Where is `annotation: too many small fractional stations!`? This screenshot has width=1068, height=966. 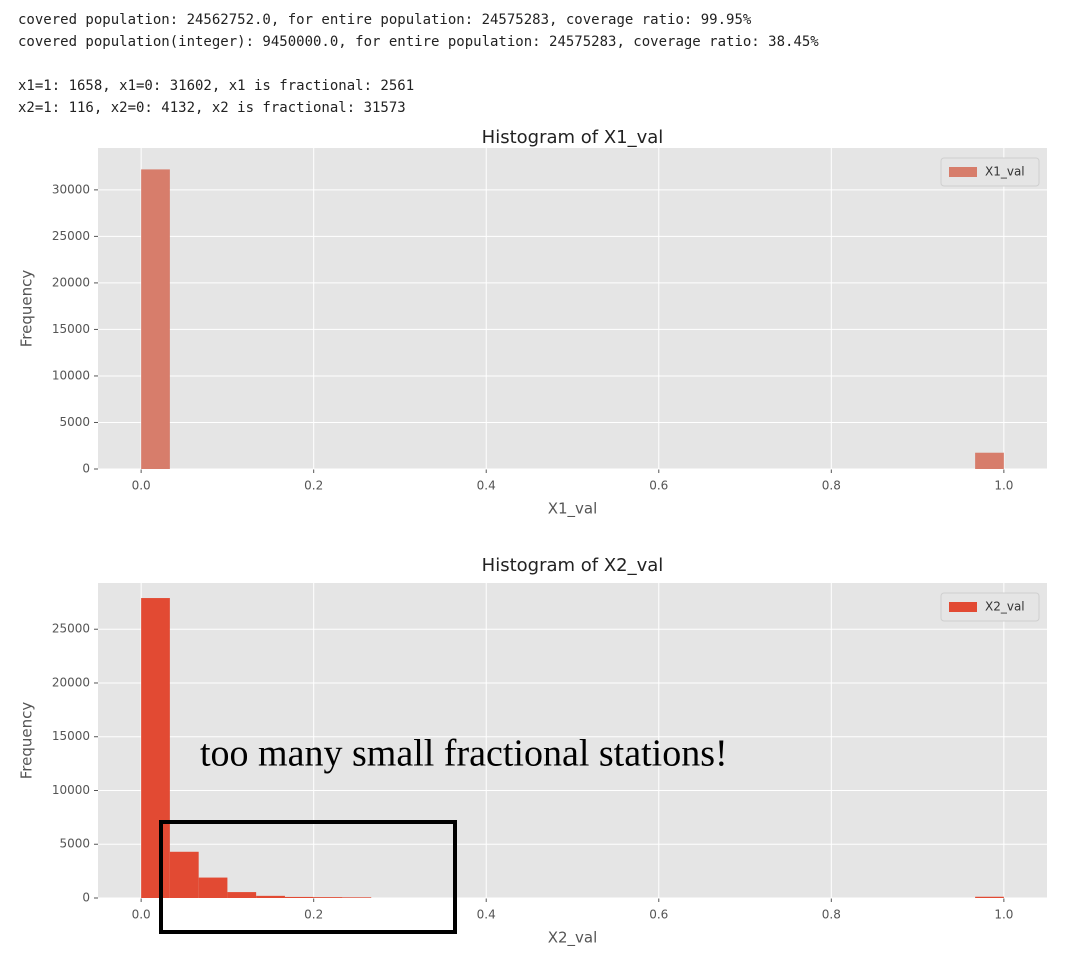
annotation: too many small fractional stations! is located at coordinates (464, 754).